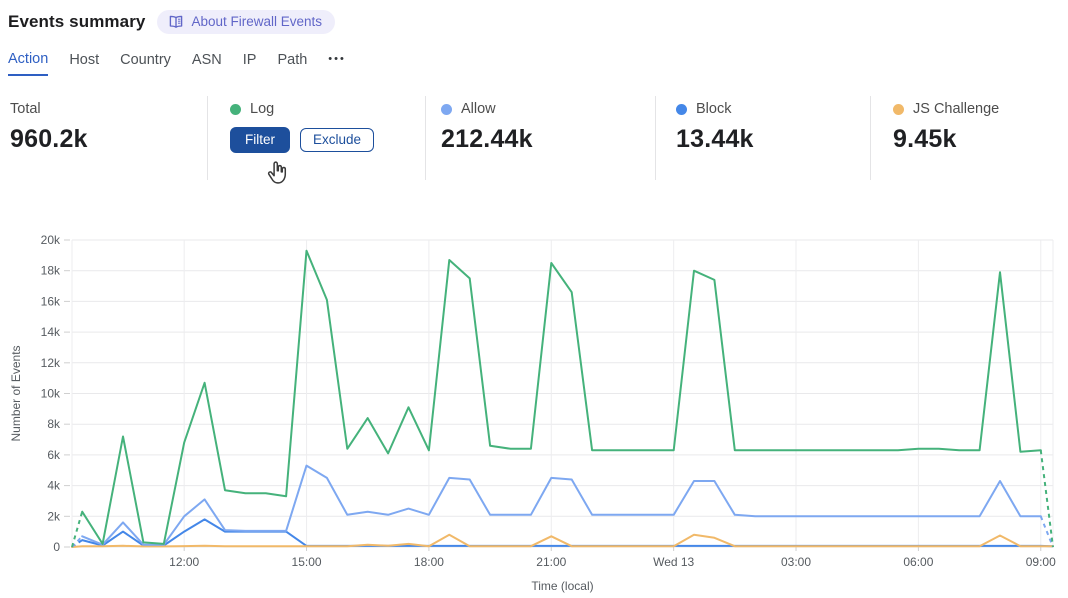  I want to click on stat-block-value: 13.44k, so click(715, 139).